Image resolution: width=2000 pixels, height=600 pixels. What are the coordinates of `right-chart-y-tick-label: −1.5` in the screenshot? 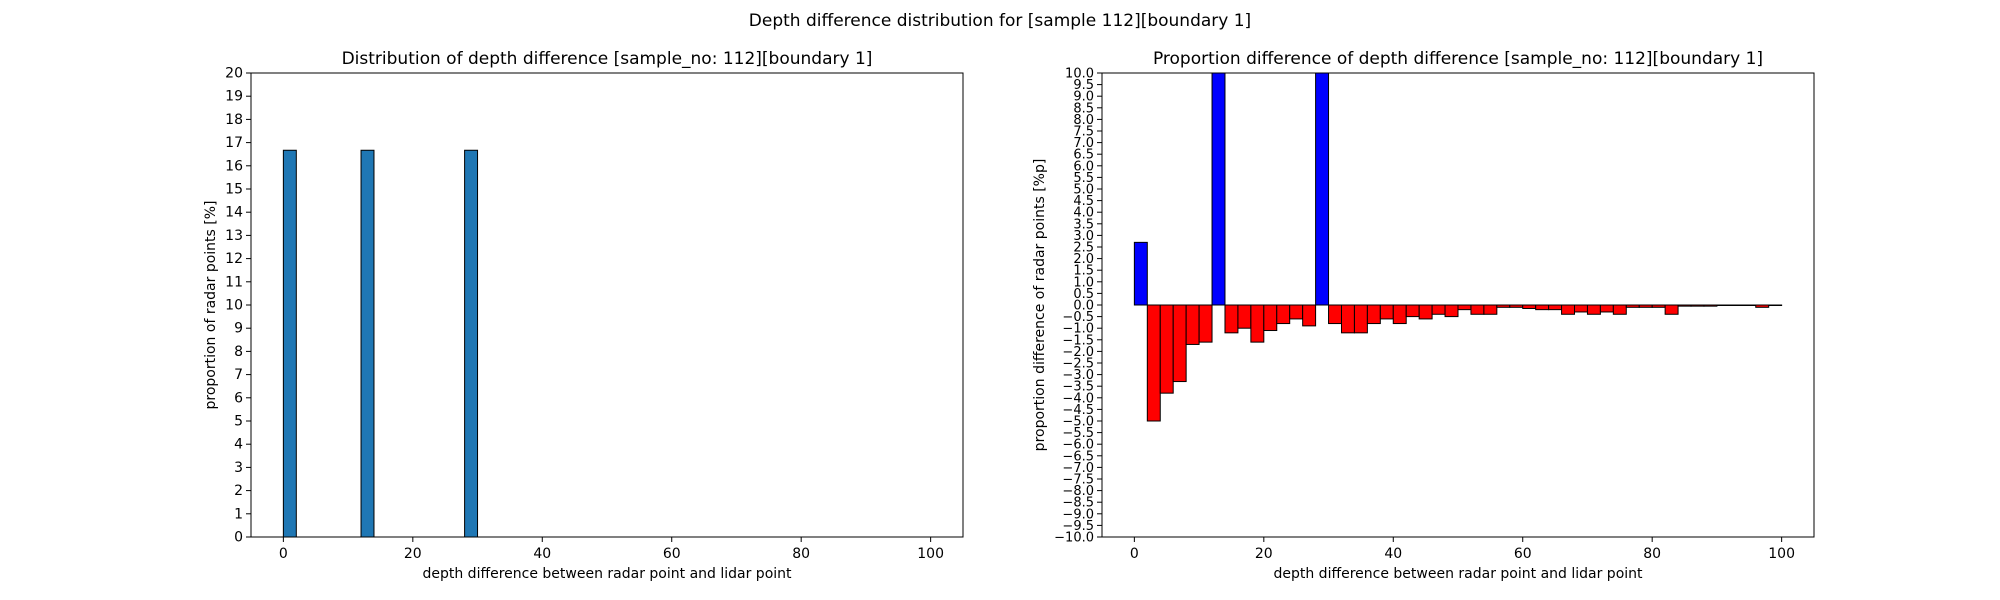 It's located at (1078, 340).